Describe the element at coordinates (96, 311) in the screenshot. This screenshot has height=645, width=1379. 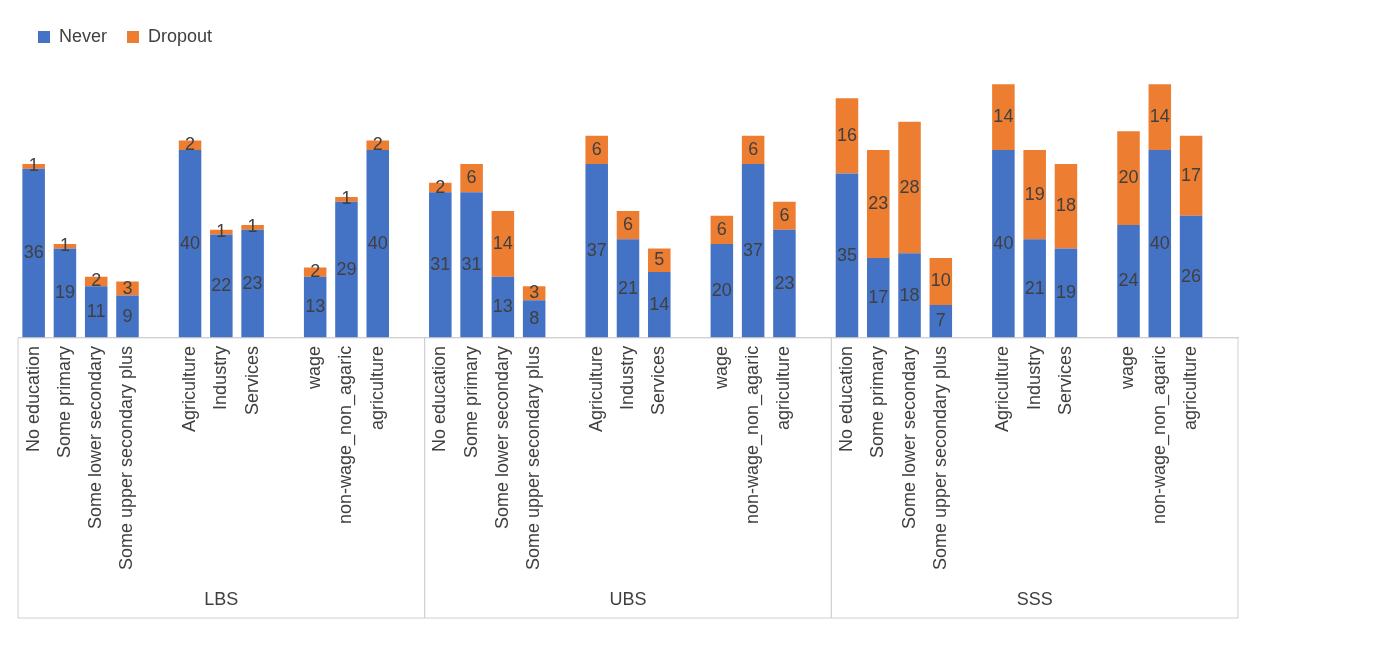
I see `data-label: 11` at that location.